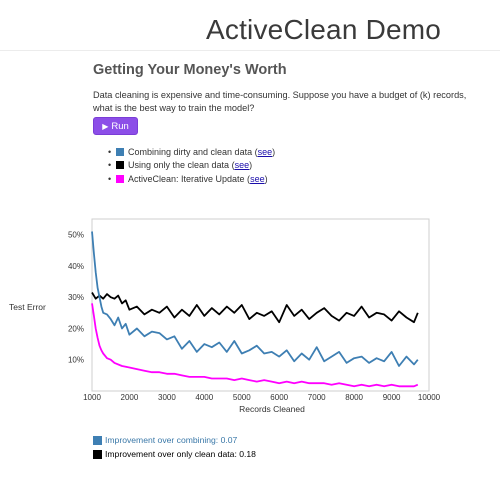 The width and height of the screenshot is (500, 500). I want to click on legend-item-activeclean: • ActiveClean: Iterative Update (see), so click(191, 179).